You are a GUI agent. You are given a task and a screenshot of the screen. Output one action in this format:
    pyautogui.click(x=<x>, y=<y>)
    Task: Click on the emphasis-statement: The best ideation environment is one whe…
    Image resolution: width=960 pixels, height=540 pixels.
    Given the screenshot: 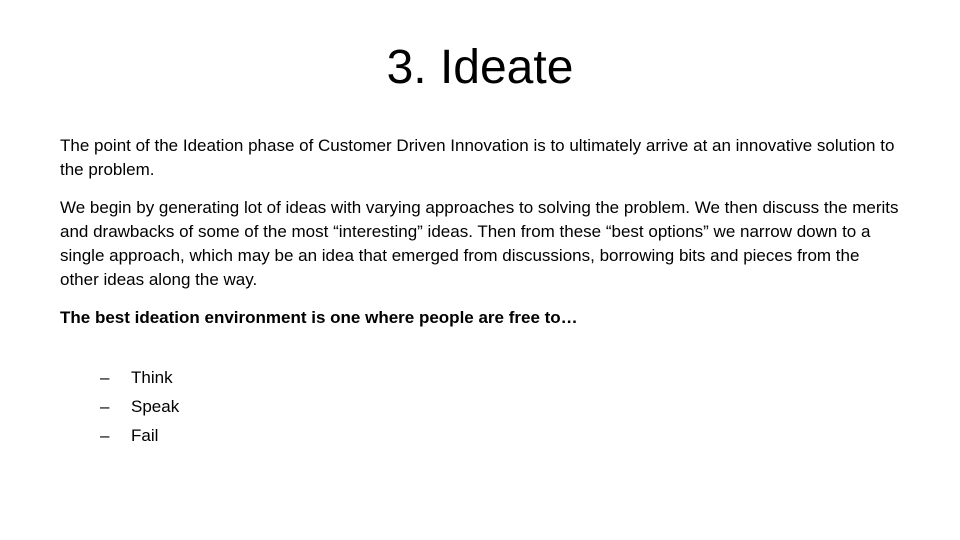 What is the action you would take?
    pyautogui.click(x=319, y=317)
    